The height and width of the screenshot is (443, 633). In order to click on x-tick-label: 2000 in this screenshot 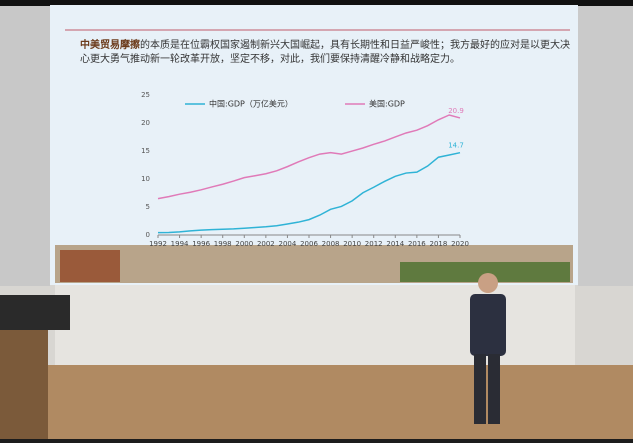, I will do `click(244, 244)`.